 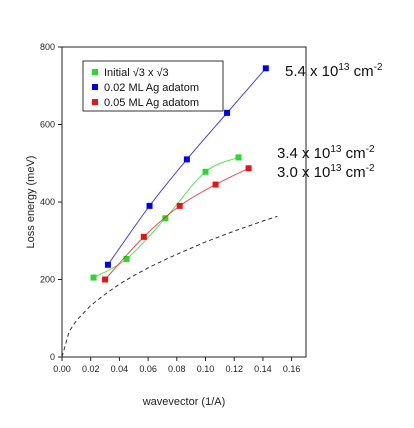 I want to click on x-tick-label: 0.08, so click(x=177, y=369).